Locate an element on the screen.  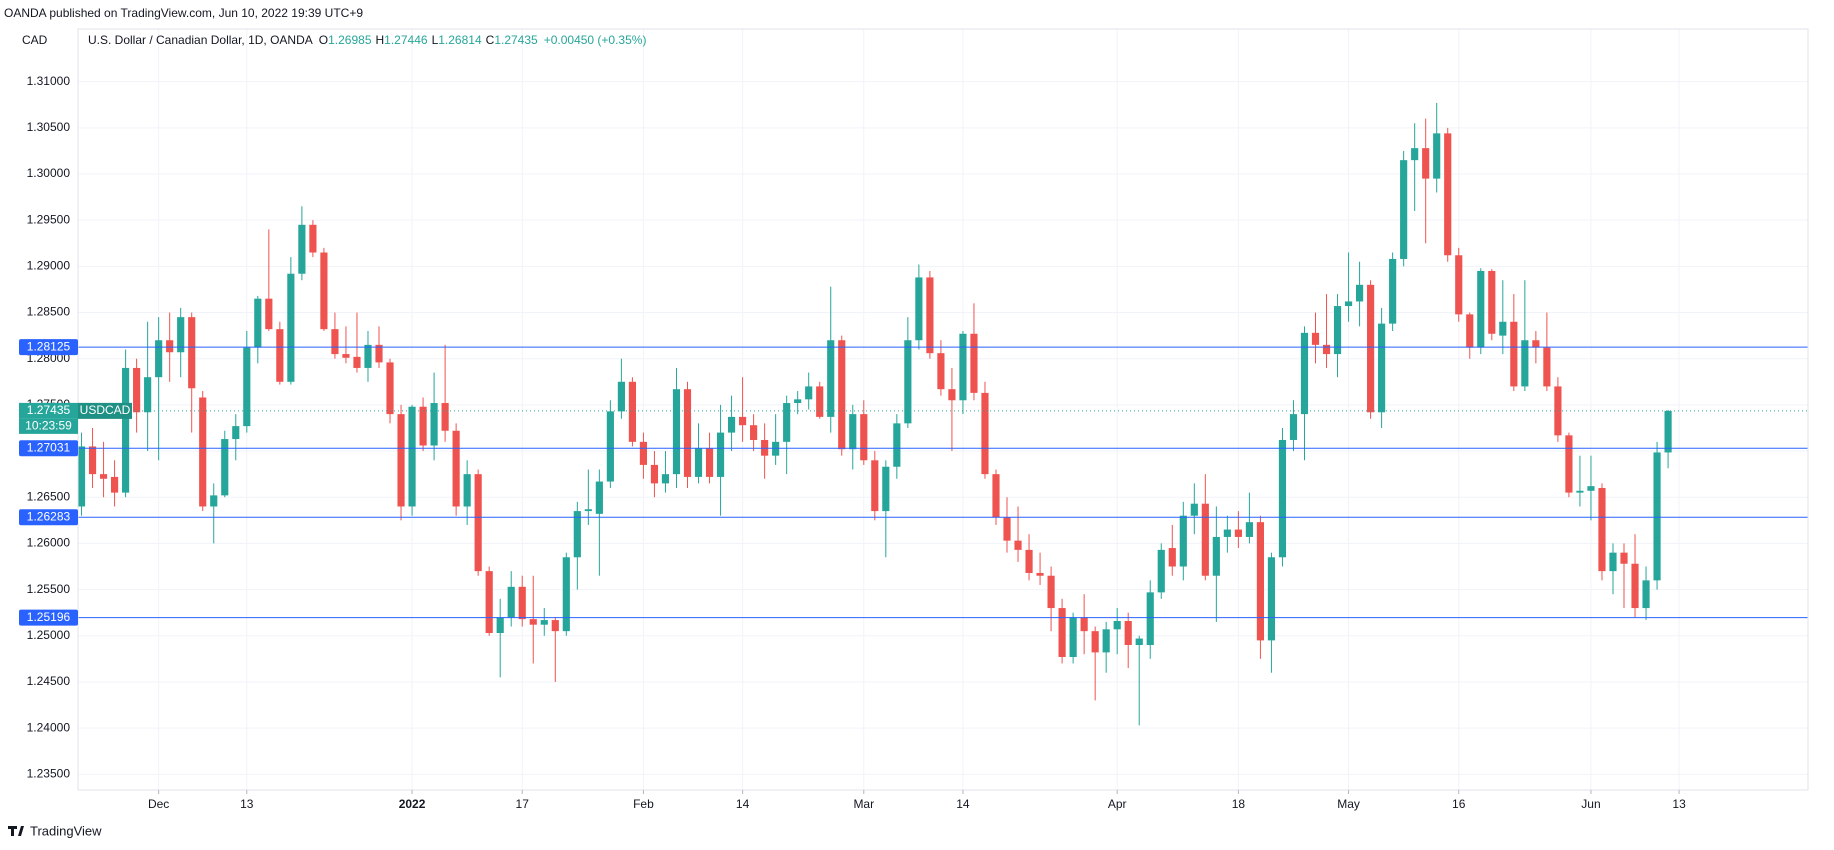
level-label: 1.25196 is located at coordinates (49, 617).